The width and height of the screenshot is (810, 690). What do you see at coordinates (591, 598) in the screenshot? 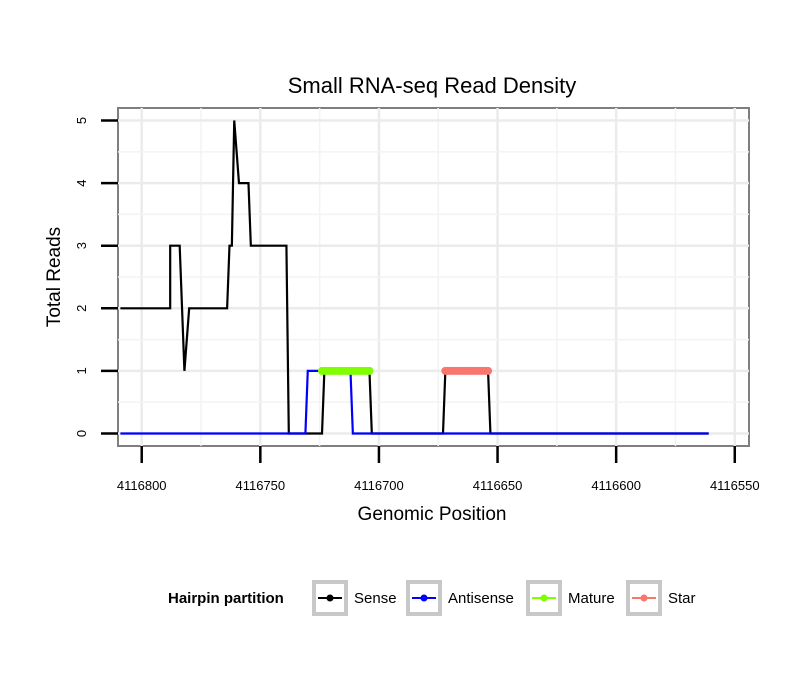
I see `legend-label-mature: Mature` at bounding box center [591, 598].